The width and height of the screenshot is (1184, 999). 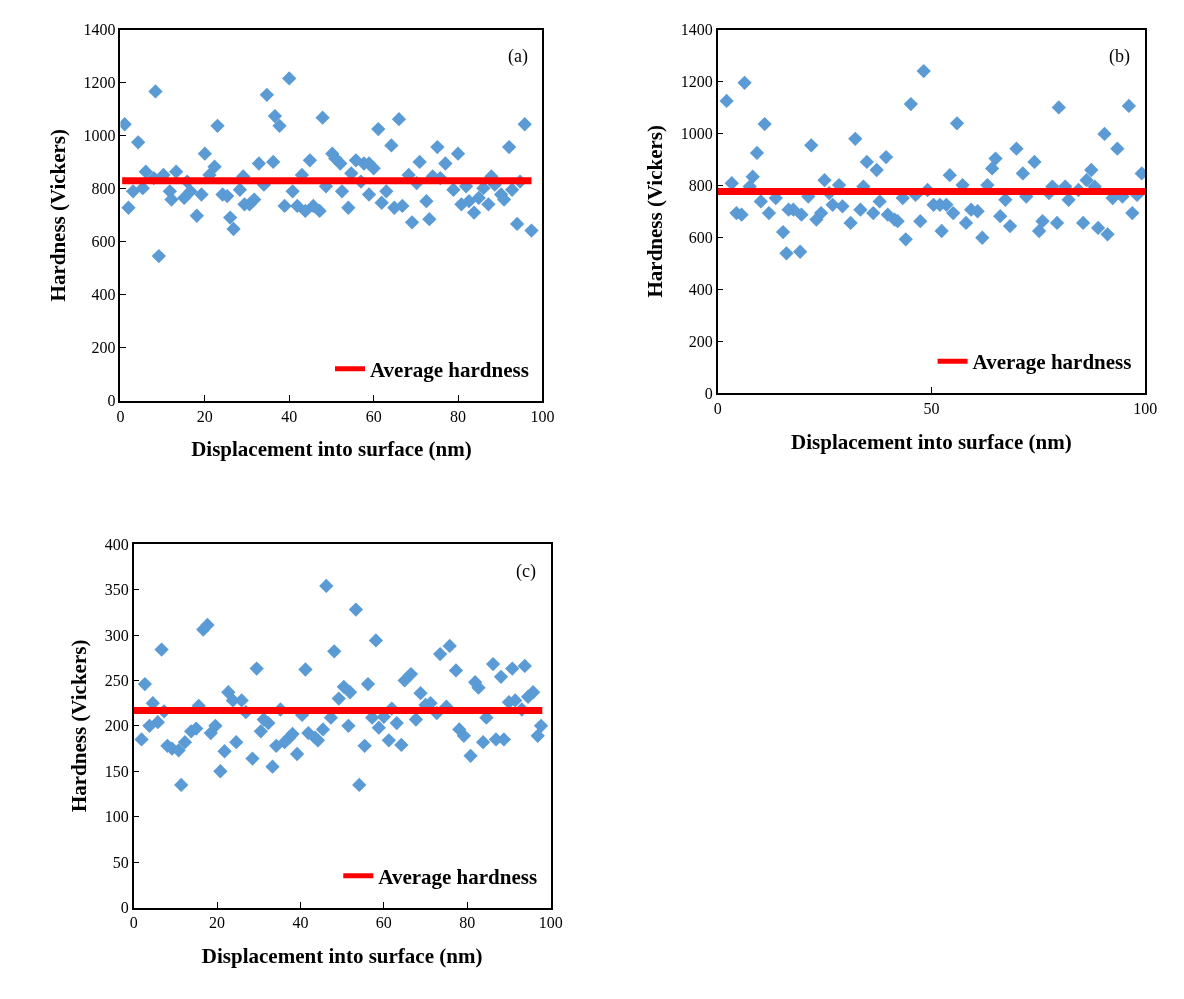 What do you see at coordinates (526, 571) in the screenshot?
I see `annotation: (c)` at bounding box center [526, 571].